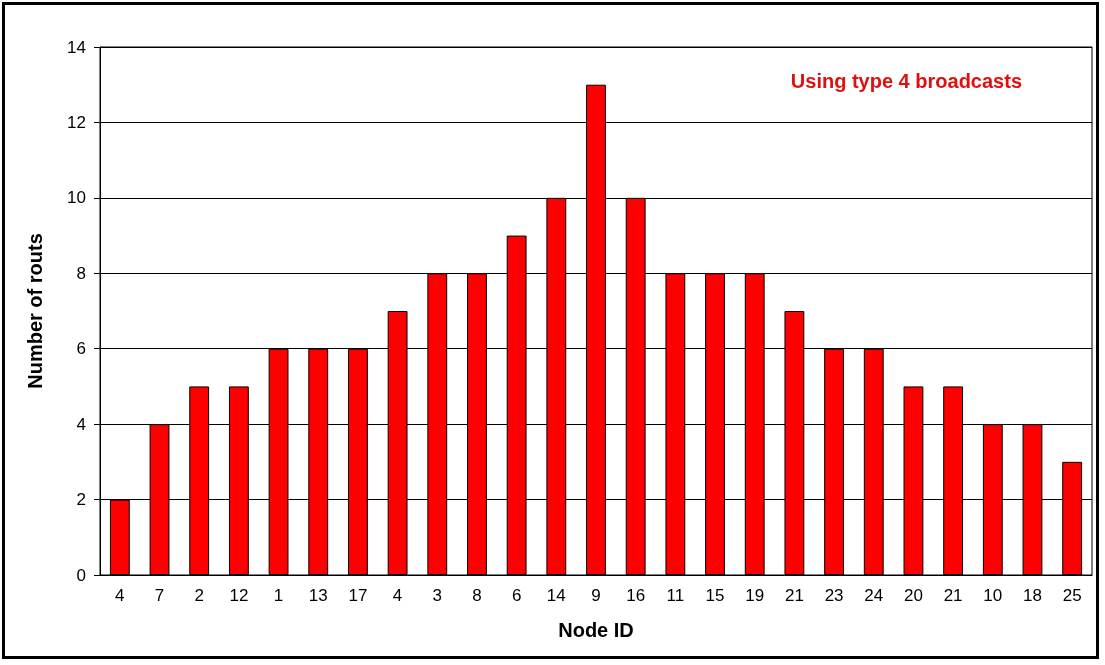 Image resolution: width=1105 pixels, height=665 pixels. I want to click on x-tick-label: 12, so click(239, 595).